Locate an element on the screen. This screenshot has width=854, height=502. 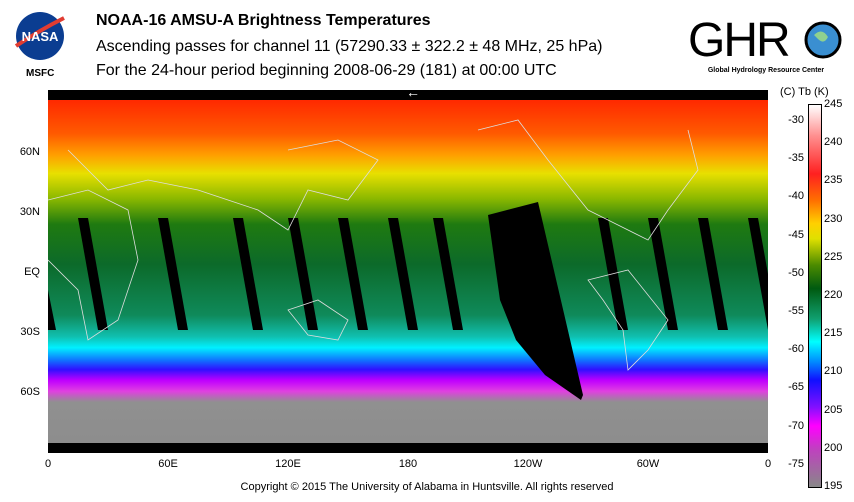
lat-label: 30S is located at coordinates (30, 332).